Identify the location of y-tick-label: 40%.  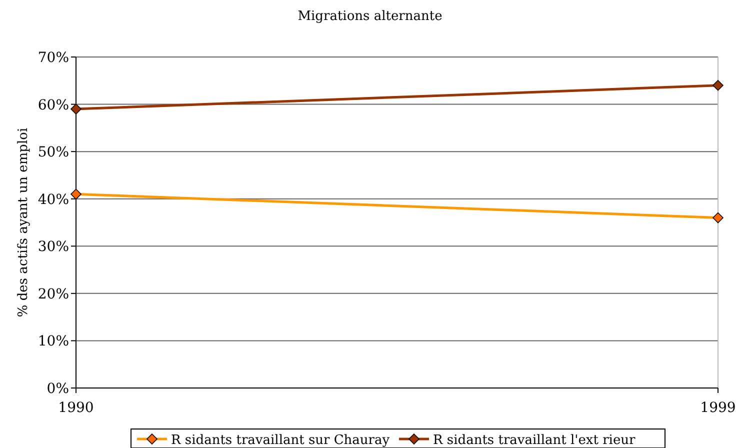
(53, 200).